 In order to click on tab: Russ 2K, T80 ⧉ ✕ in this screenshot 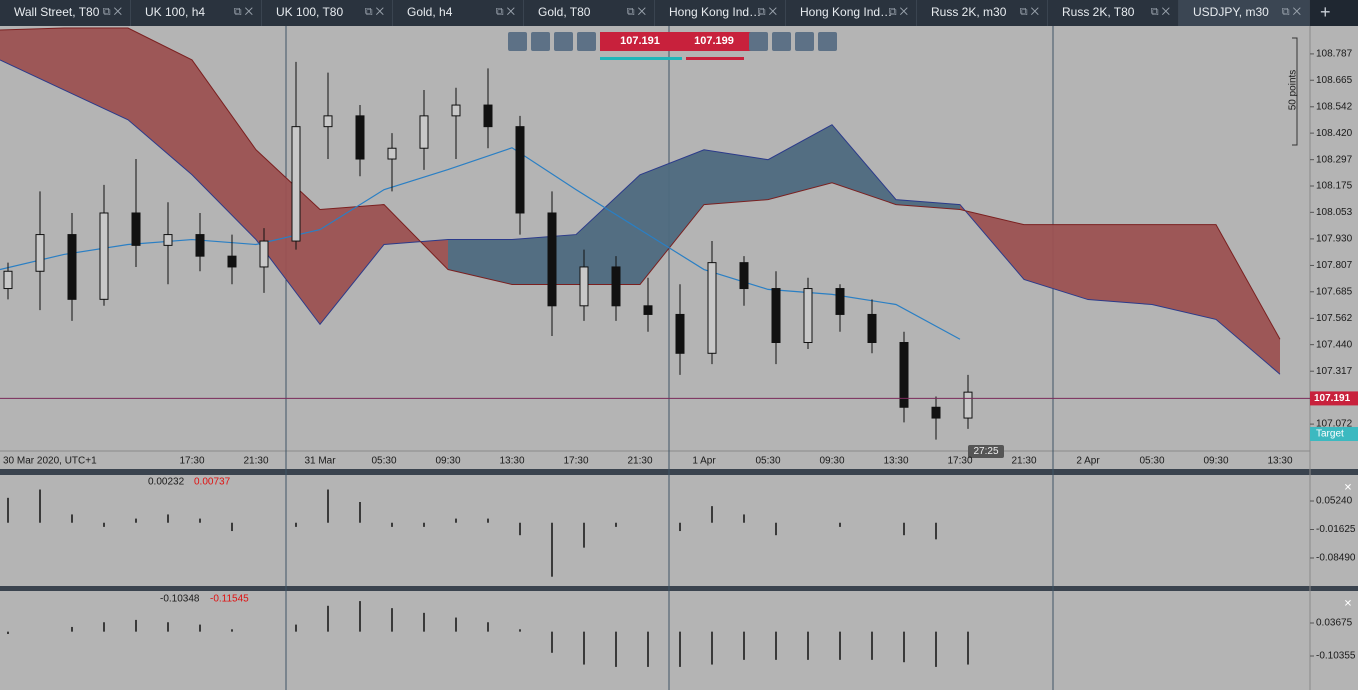, I will do `click(1113, 13)`.